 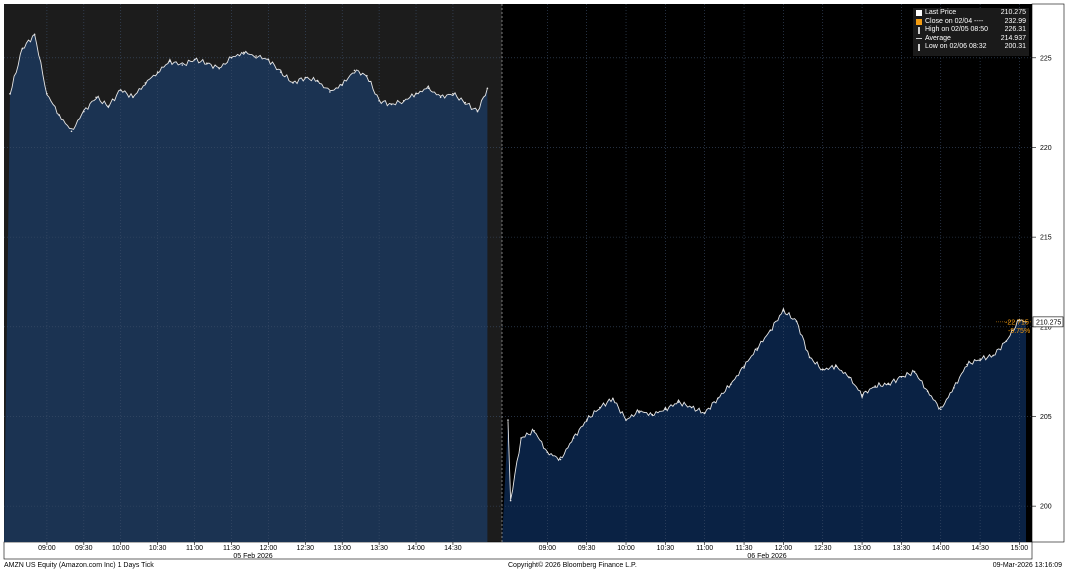 I want to click on x-tick-label: 09:00, so click(x=548, y=548).